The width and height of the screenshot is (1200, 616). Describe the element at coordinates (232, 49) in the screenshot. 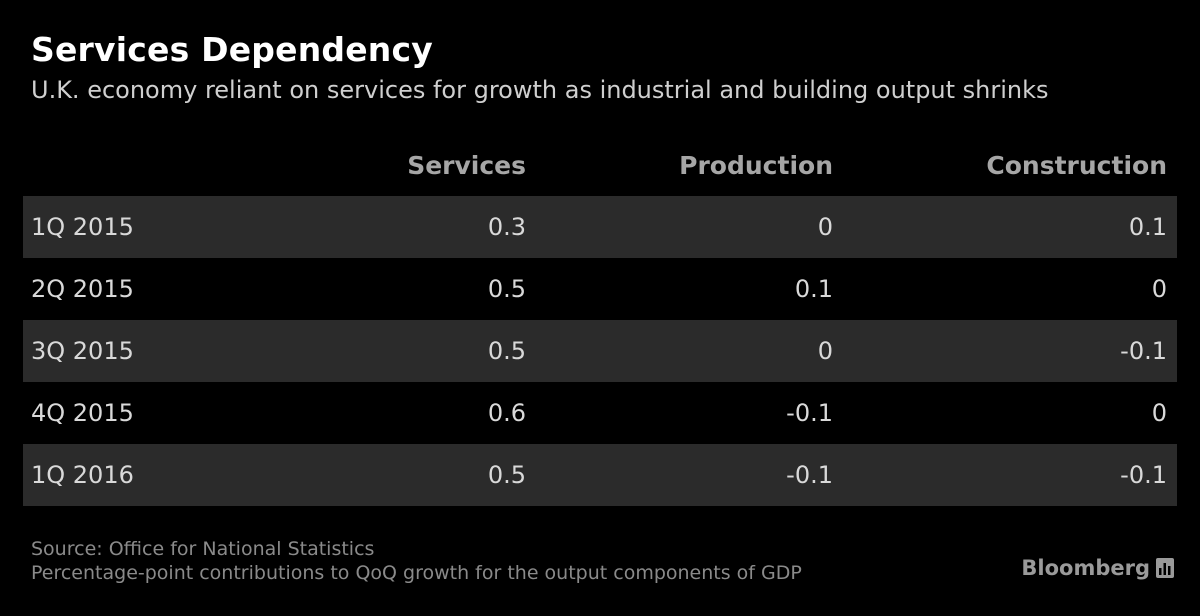

I see `chart-title: Services Dependency` at that location.